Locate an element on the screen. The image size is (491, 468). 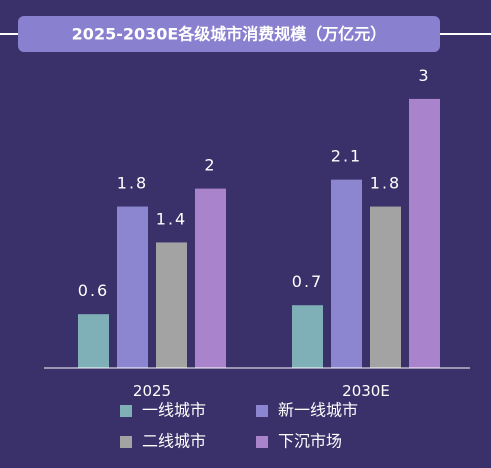
data-label-2030e-series-2: 2.1 is located at coordinates (346, 156).